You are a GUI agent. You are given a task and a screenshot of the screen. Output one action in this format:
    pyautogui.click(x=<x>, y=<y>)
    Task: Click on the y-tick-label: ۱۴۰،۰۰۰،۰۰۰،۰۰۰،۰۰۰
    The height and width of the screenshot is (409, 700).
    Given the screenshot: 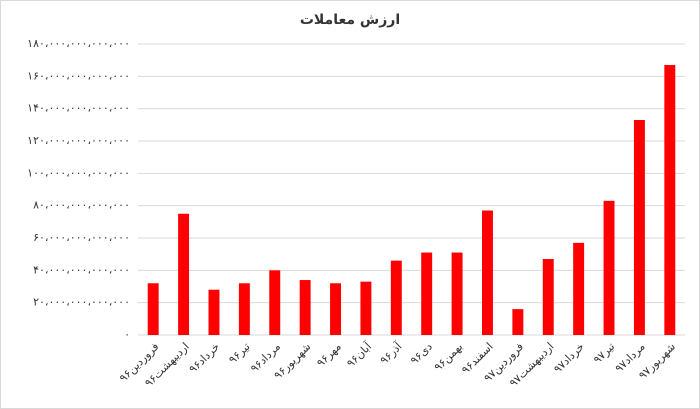 What is the action you would take?
    pyautogui.click(x=78, y=108)
    